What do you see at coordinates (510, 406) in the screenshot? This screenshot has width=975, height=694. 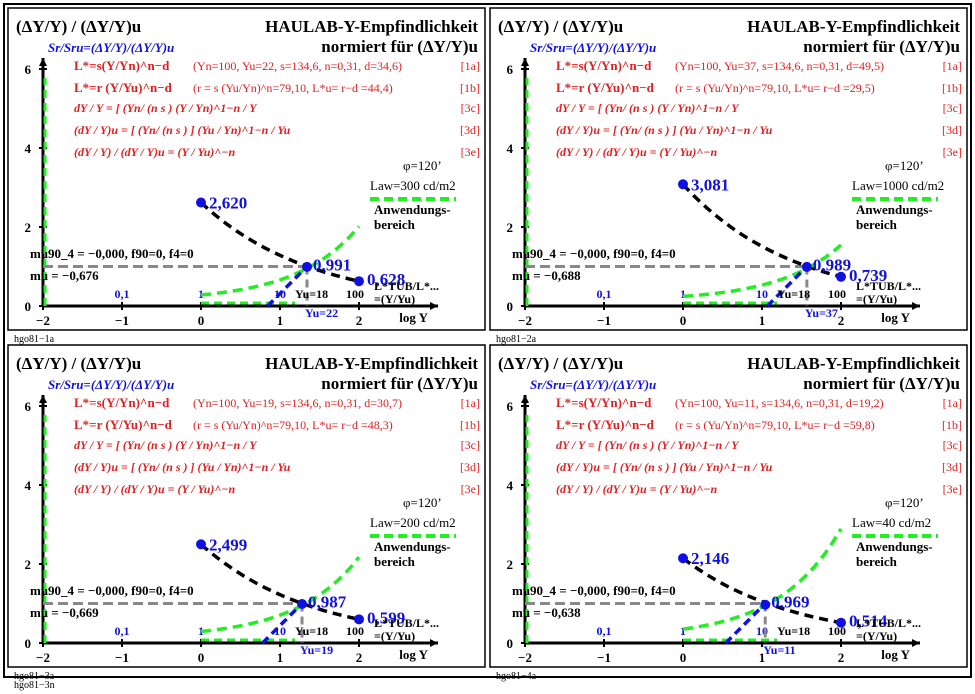 I see `y-tick-label: 6` at bounding box center [510, 406].